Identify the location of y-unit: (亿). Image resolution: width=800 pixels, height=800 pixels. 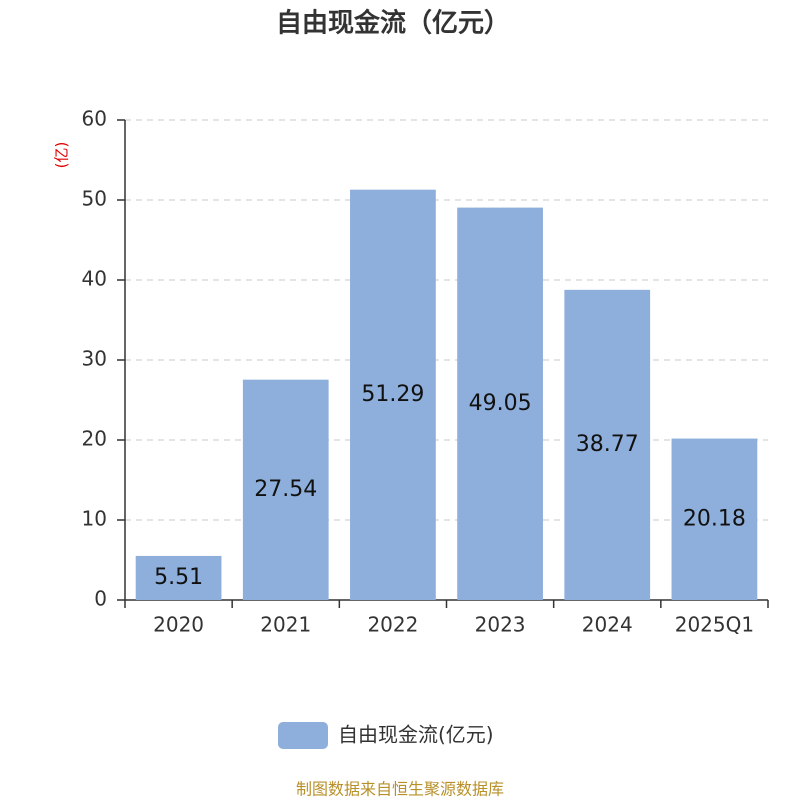
(62, 155).